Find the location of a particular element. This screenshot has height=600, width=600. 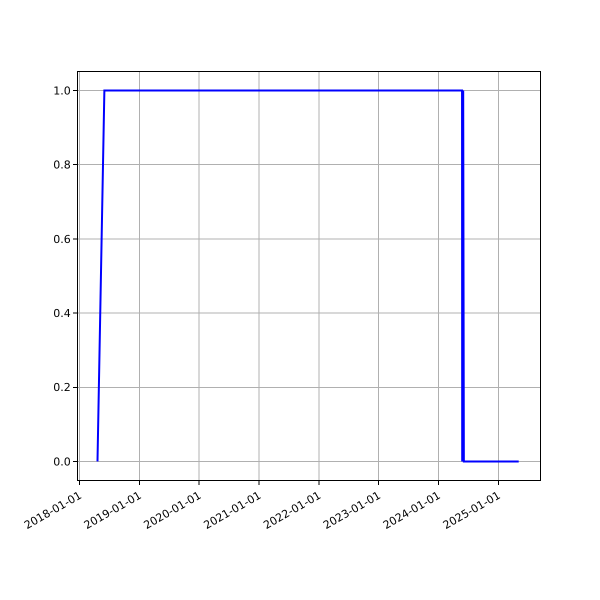

y-tick-label: 0.2 is located at coordinates (62, 387).